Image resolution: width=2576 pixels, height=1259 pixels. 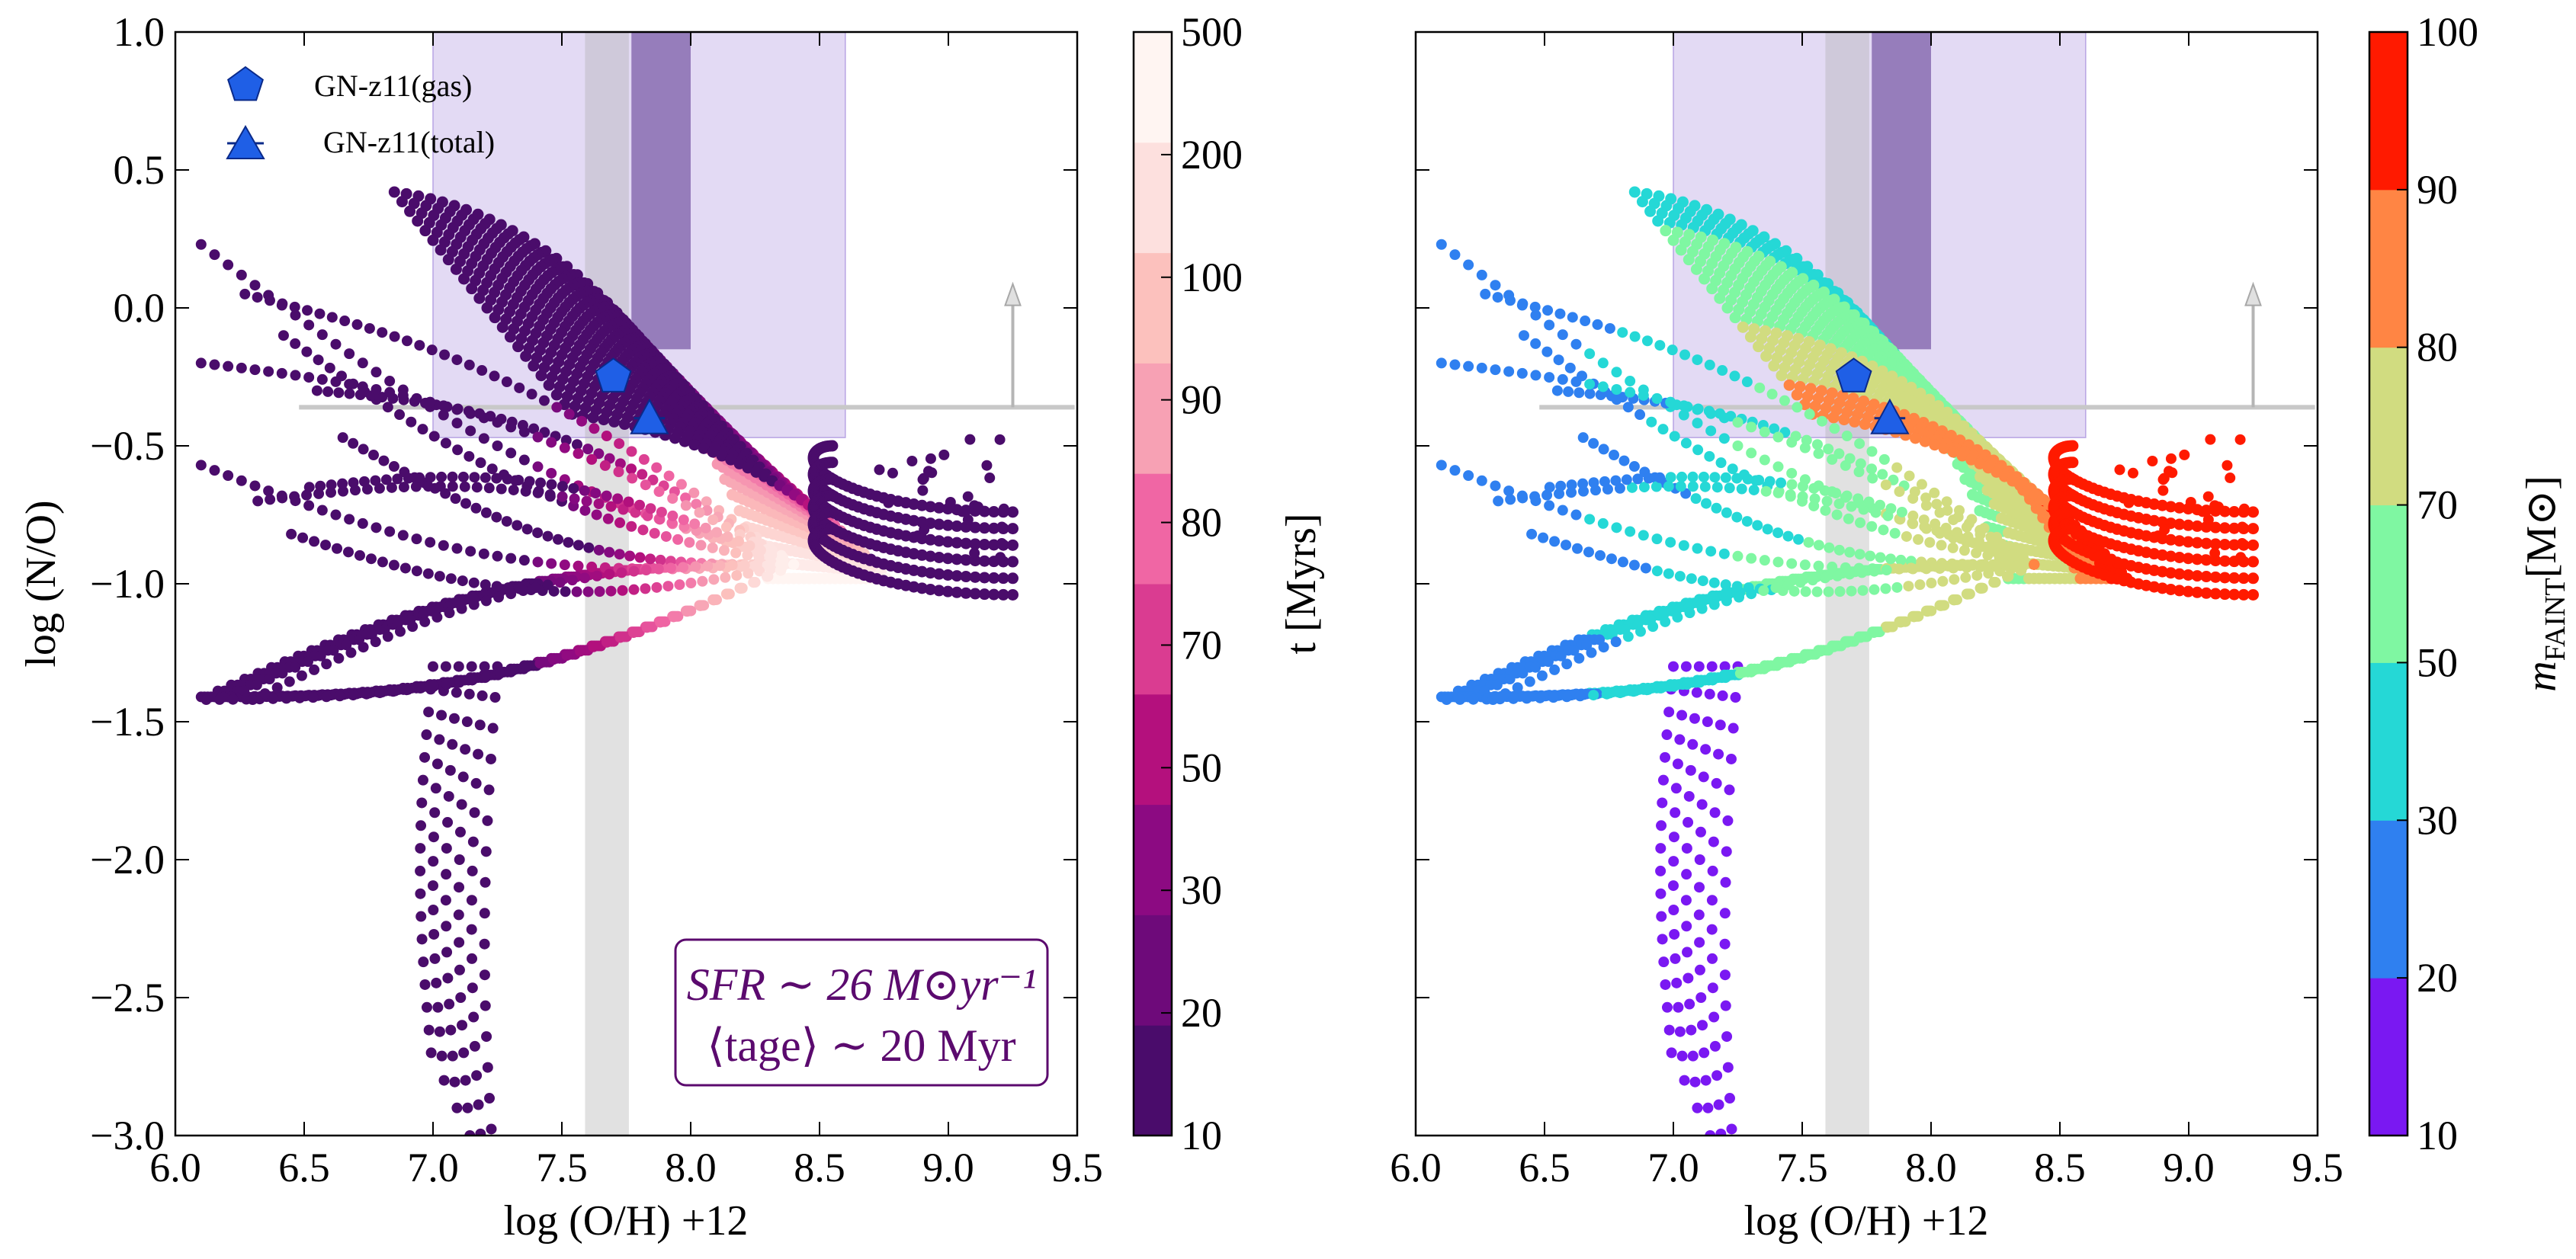 I want to click on y-tick-label: −2.0, so click(x=127, y=860).